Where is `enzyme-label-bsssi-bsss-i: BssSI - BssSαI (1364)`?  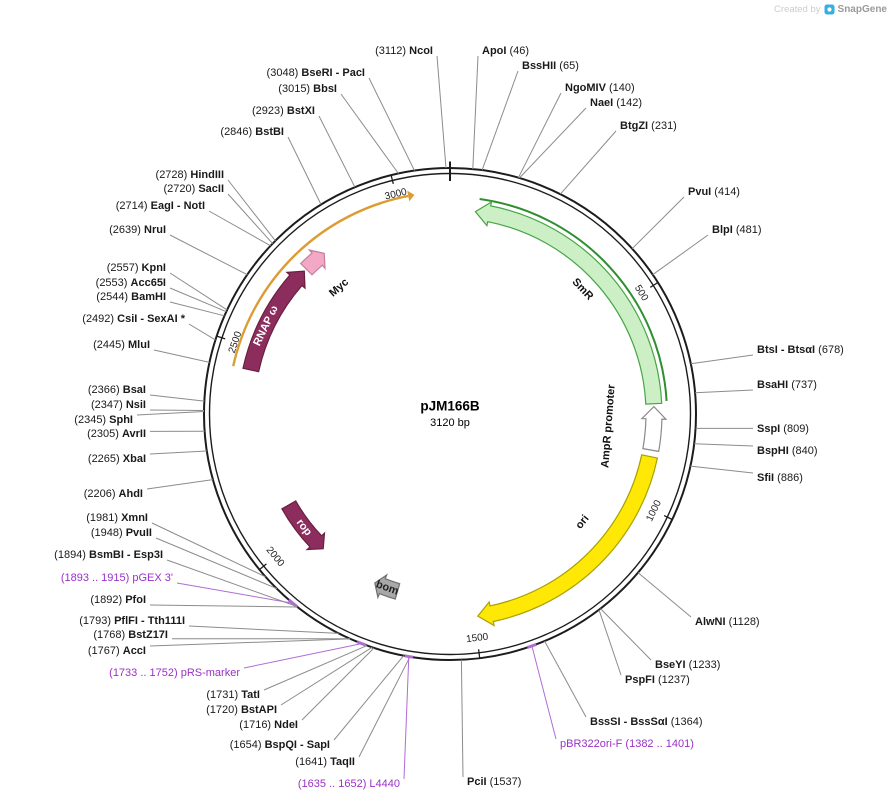 enzyme-label-bsssi-bsss-i: BssSI - BssSαI (1364) is located at coordinates (646, 722).